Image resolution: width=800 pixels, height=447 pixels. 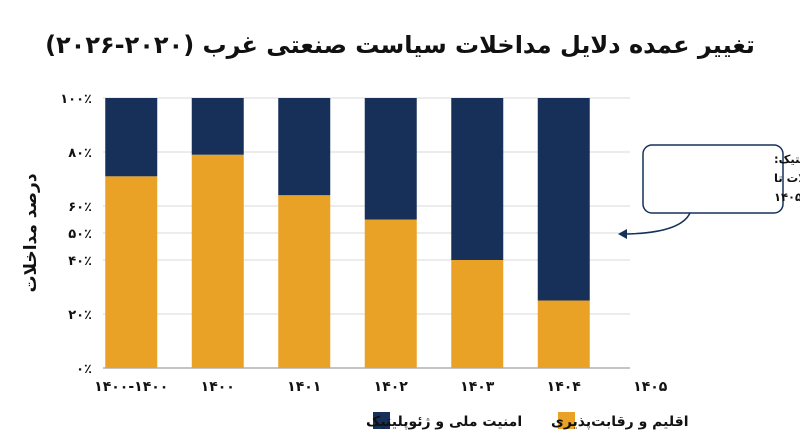 What do you see at coordinates (444, 422) in the screenshot?
I see `legend-label-security: امنیت ملی و ژئوپلیتیک` at bounding box center [444, 422].